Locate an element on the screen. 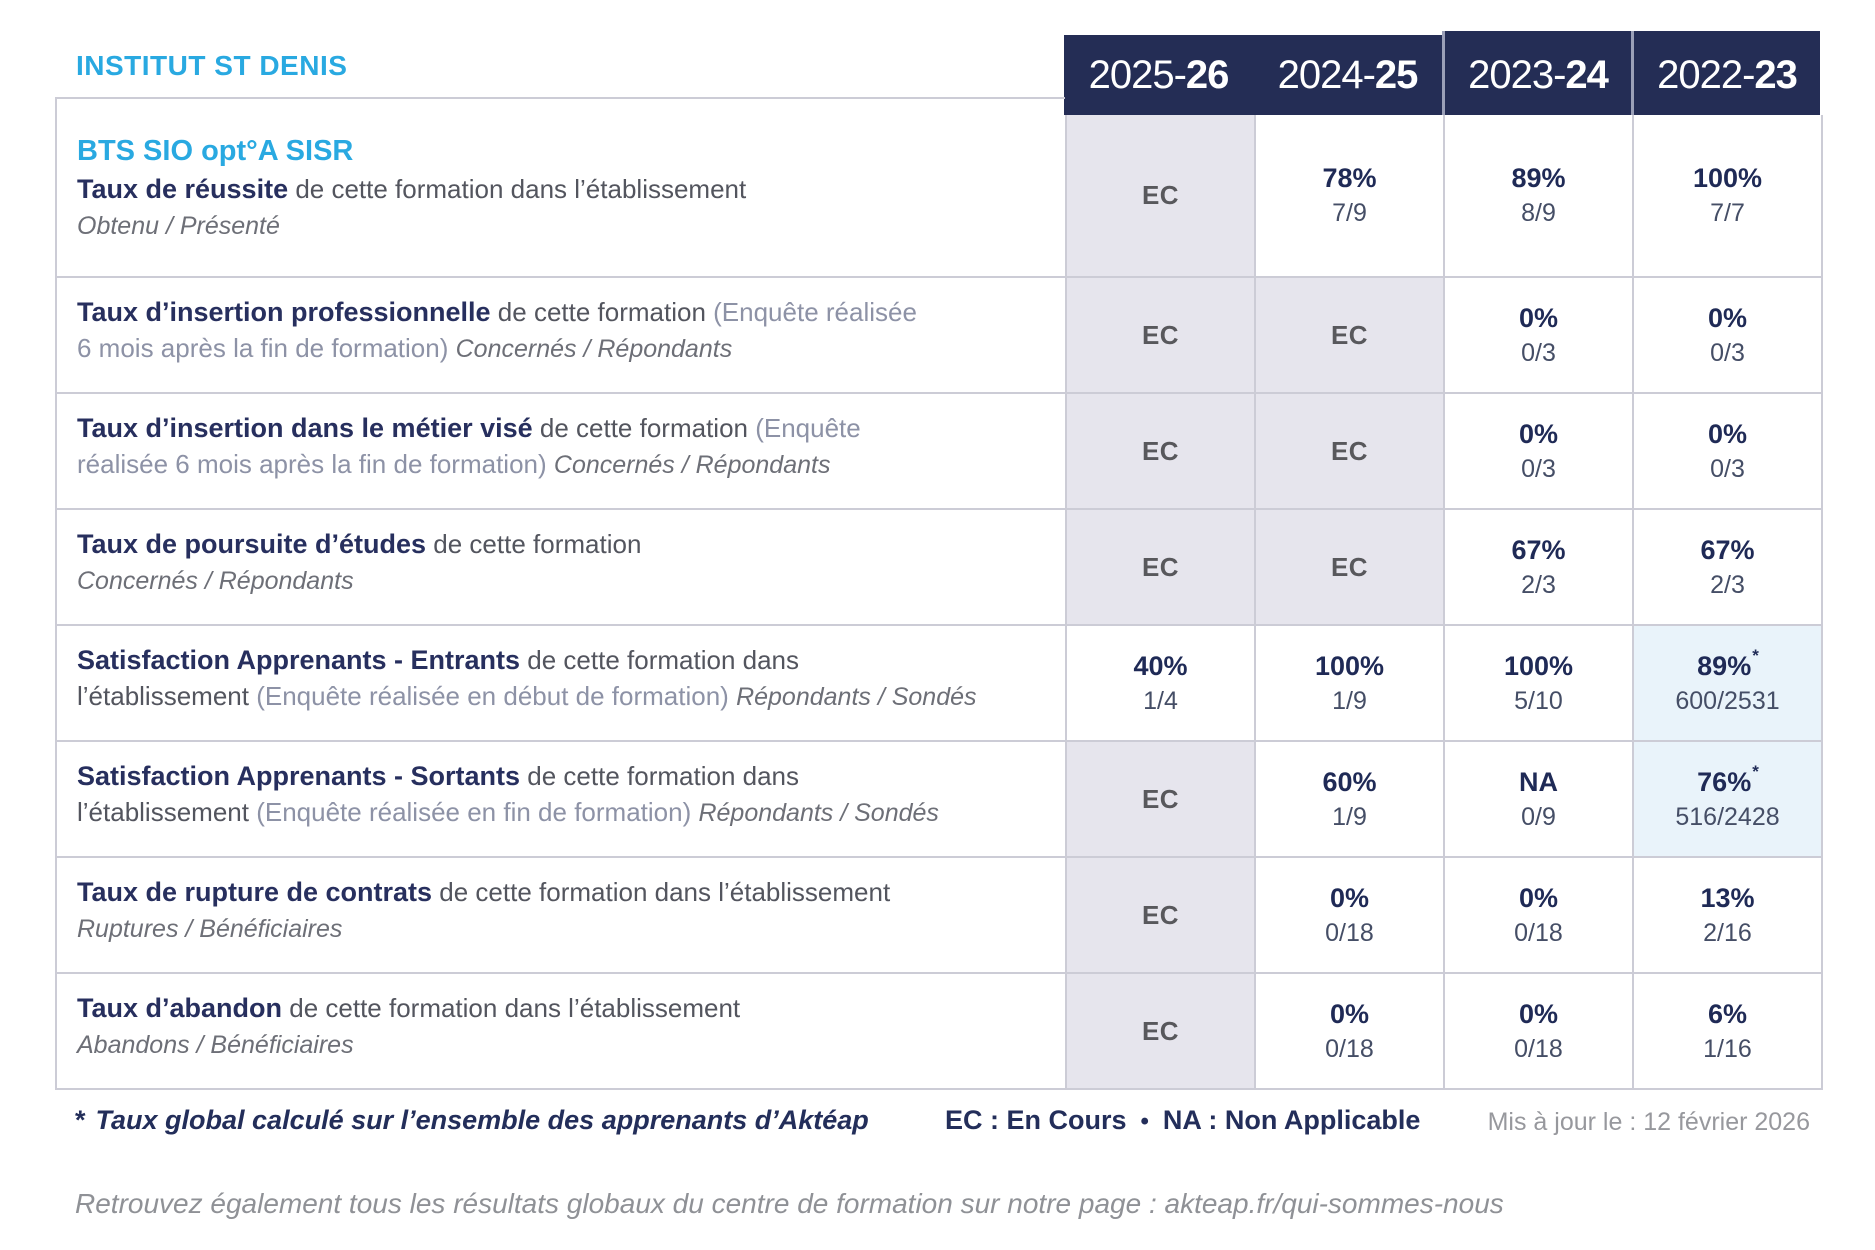 This screenshot has width=1875, height=1250. metric-value-cell: NA 0/9 is located at coordinates (1537, 798).